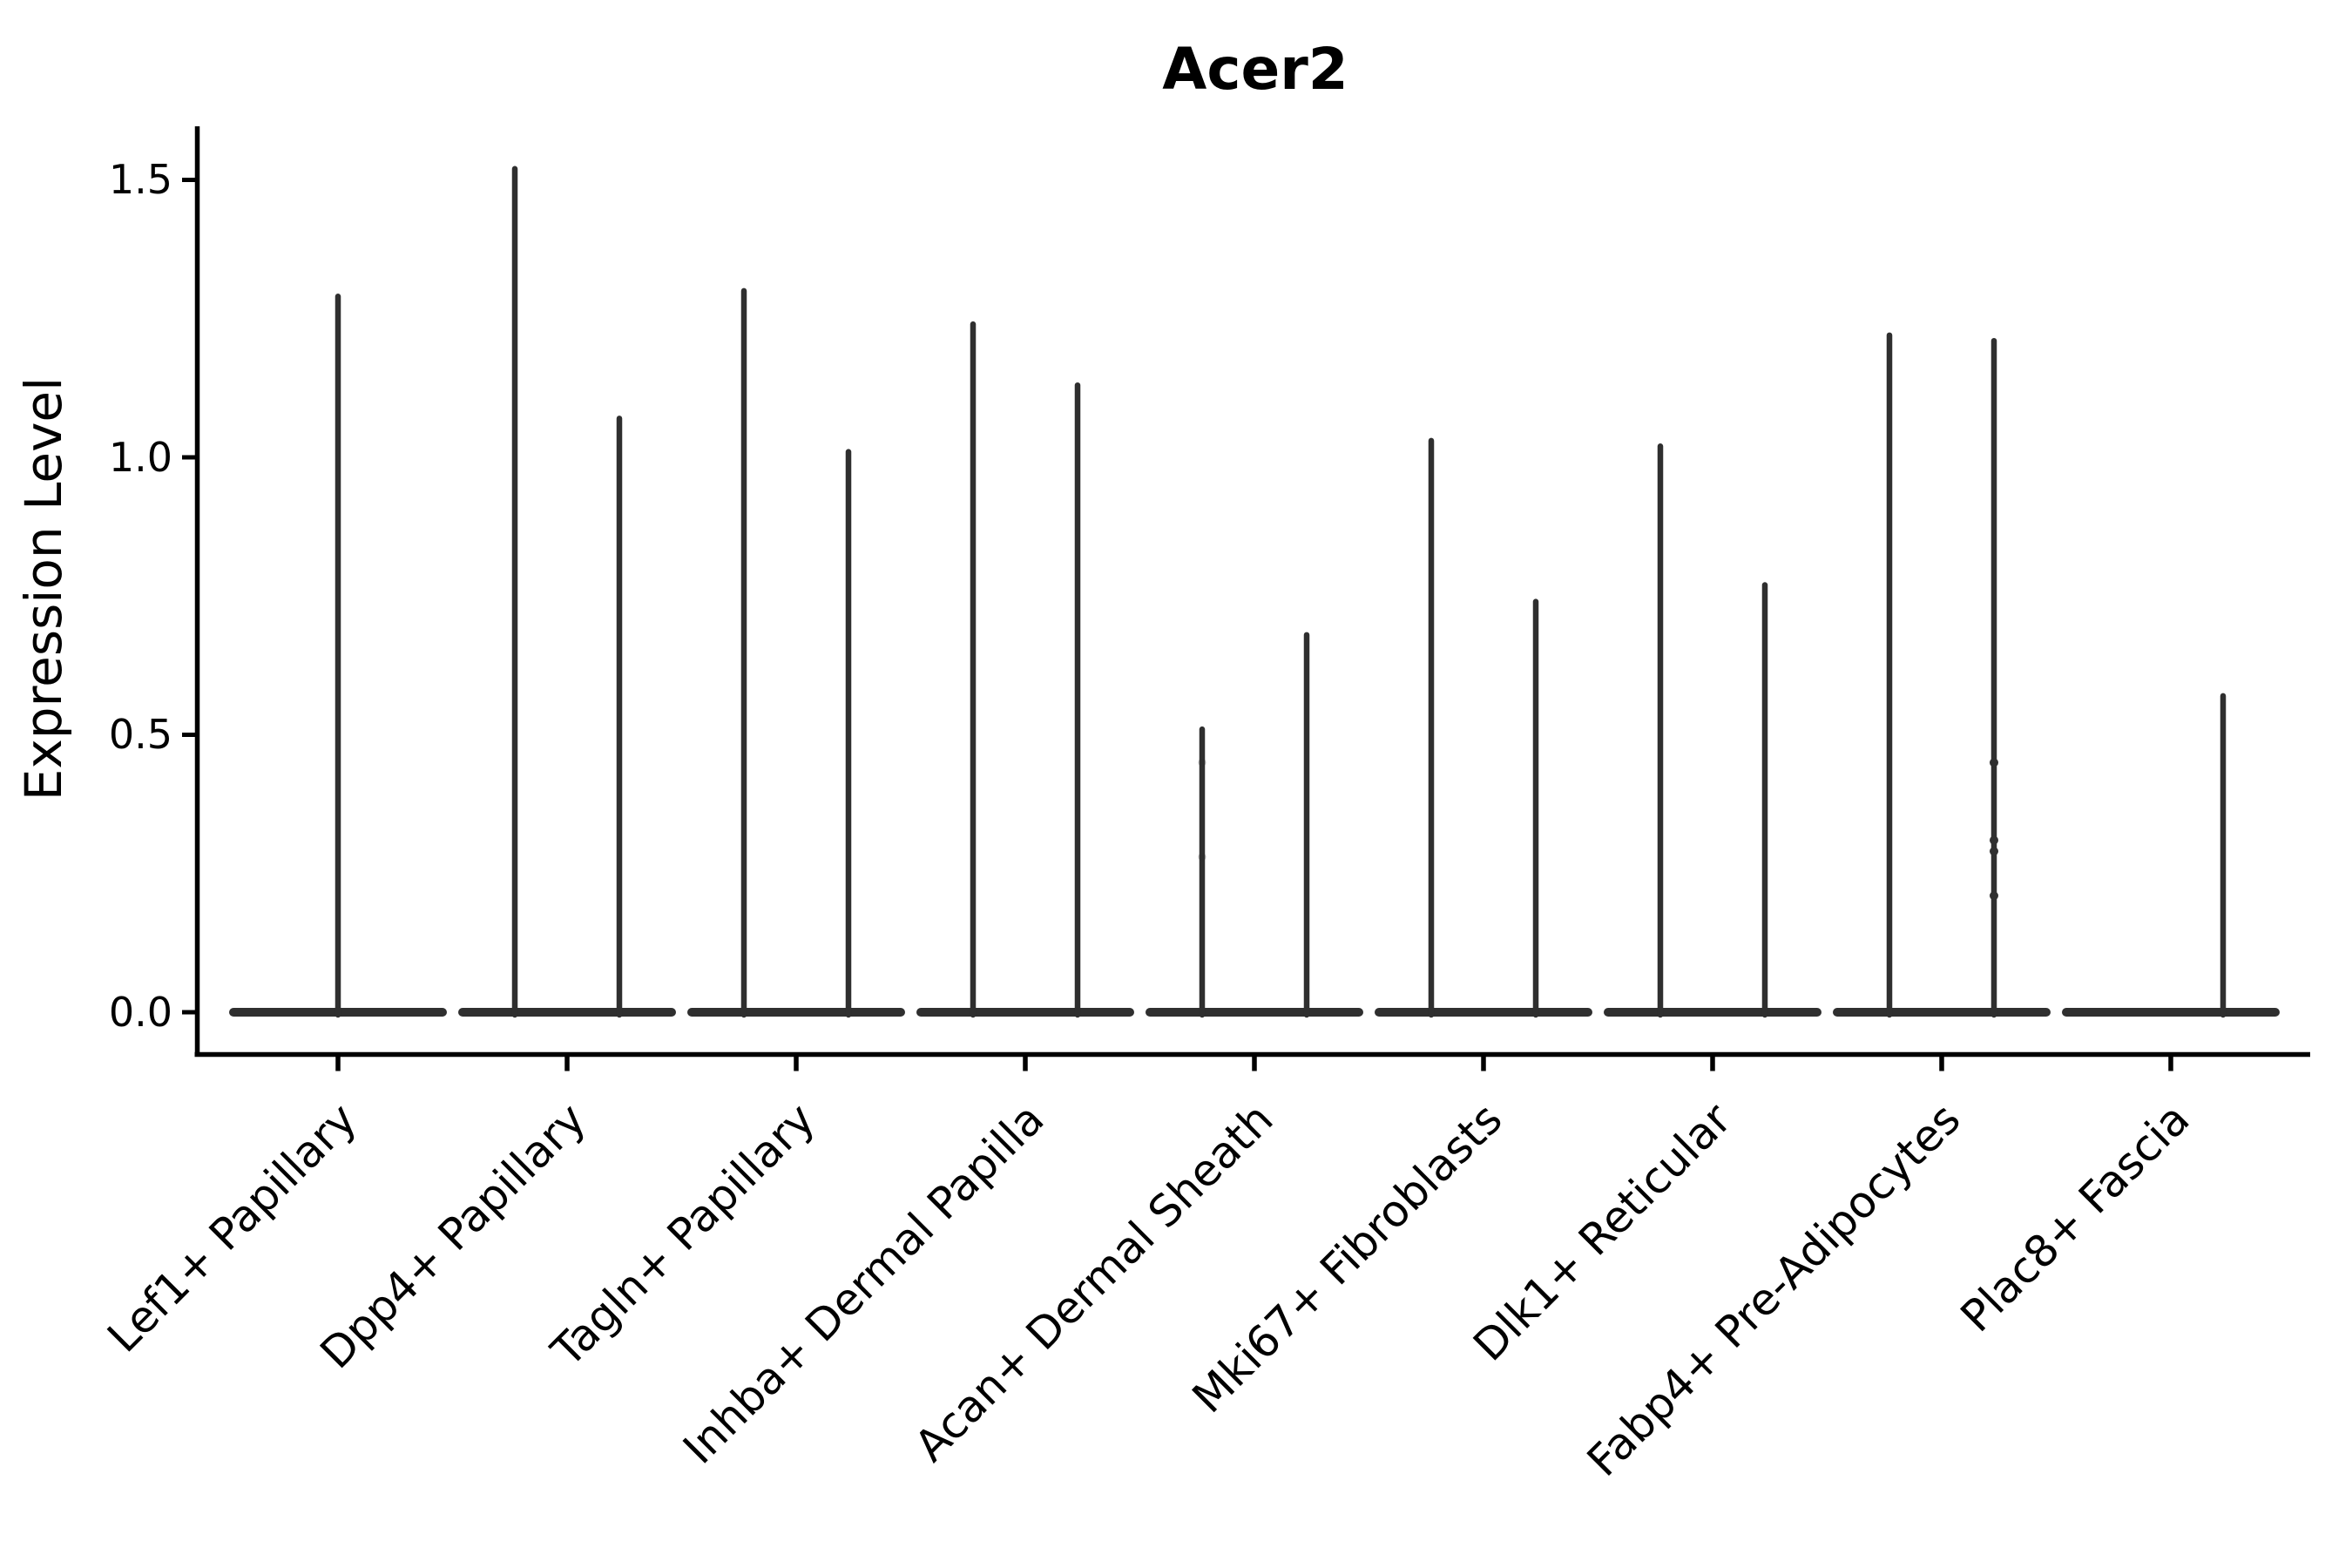 Image resolution: width=2352 pixels, height=1568 pixels. I want to click on x-tick-label: Lef1+ Papillary, so click(232, 1227).